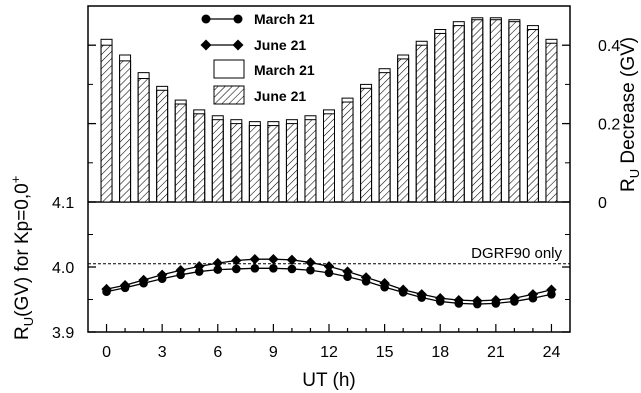 Image resolution: width=641 pixels, height=393 pixels. Describe the element at coordinates (385, 352) in the screenshot. I see `x-tick-label: 15` at that location.